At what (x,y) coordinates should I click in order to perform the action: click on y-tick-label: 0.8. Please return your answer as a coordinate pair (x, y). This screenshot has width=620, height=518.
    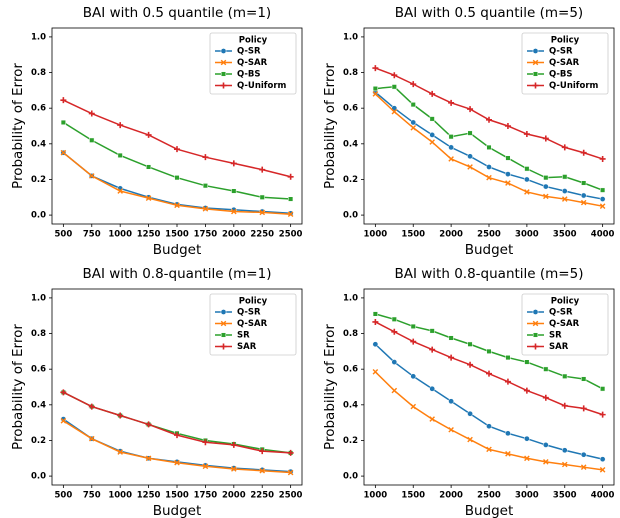
    Looking at the image, I should click on (350, 334).